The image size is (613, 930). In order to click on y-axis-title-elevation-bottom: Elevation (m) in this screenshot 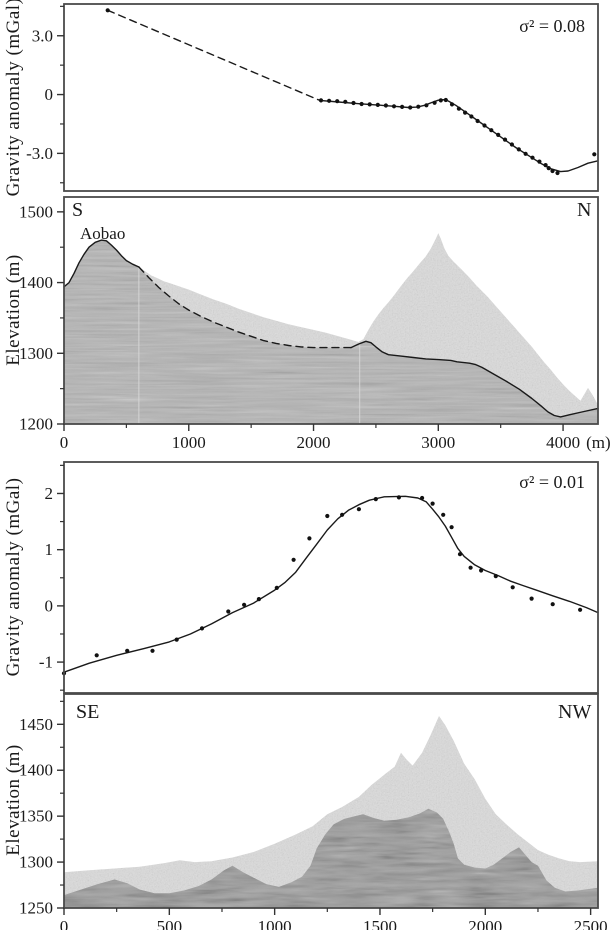, I will do `click(13, 800)`.